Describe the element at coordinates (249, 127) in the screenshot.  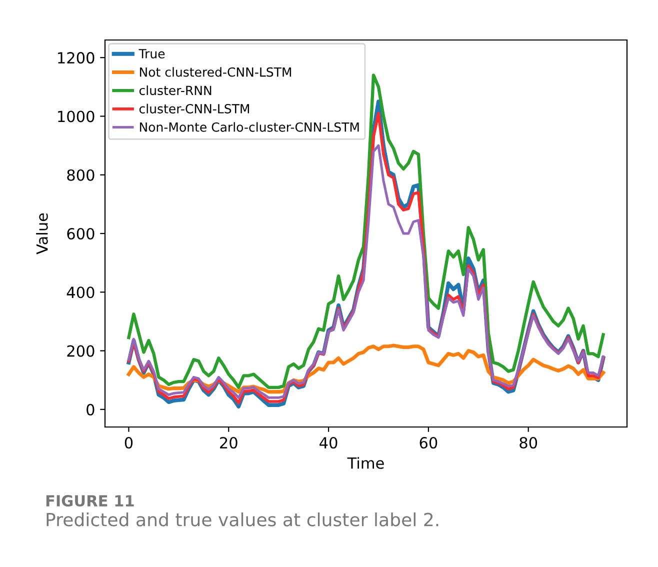
I see `legend-label: Non-Monte Carlo-cluster-CNN-LSTM` at that location.